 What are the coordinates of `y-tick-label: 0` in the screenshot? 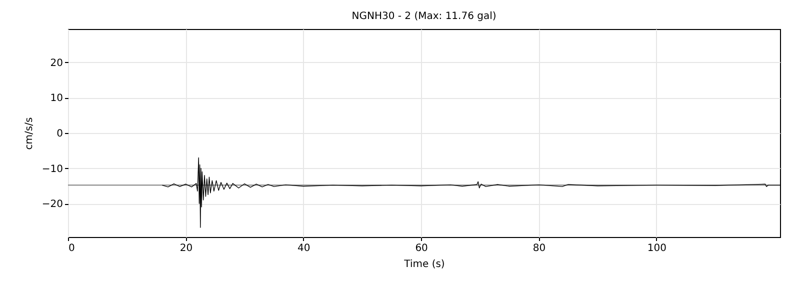 It's located at (59, 134).